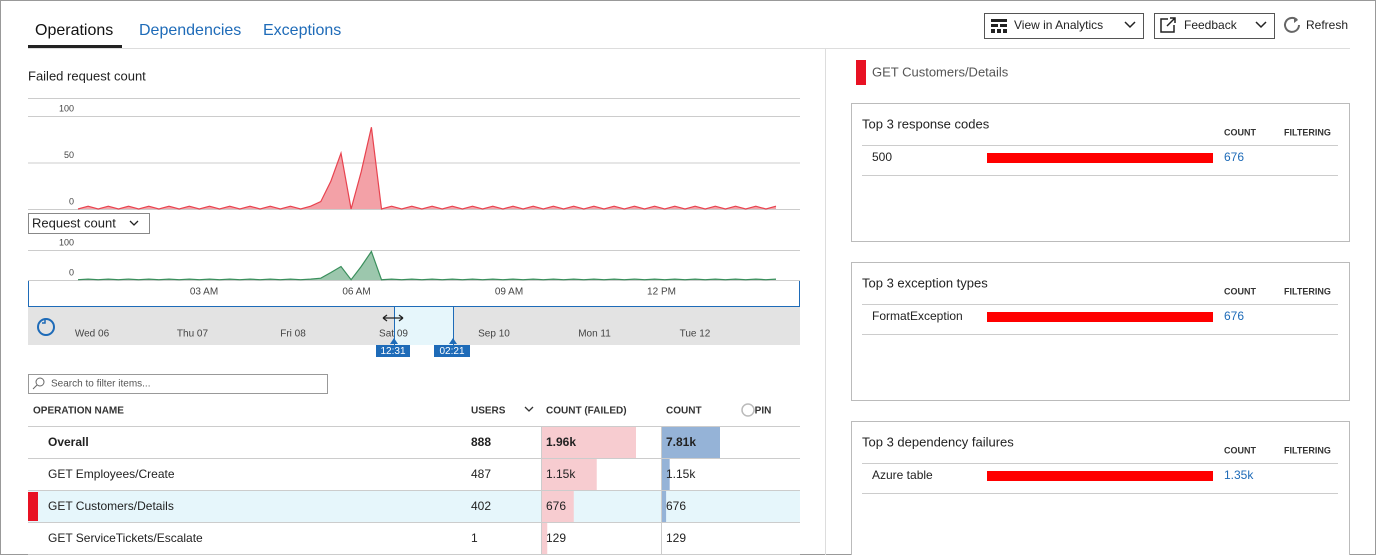 This screenshot has width=1376, height=555. What do you see at coordinates (494, 334) in the screenshot?
I see `timeline-label: Sep 10` at bounding box center [494, 334].